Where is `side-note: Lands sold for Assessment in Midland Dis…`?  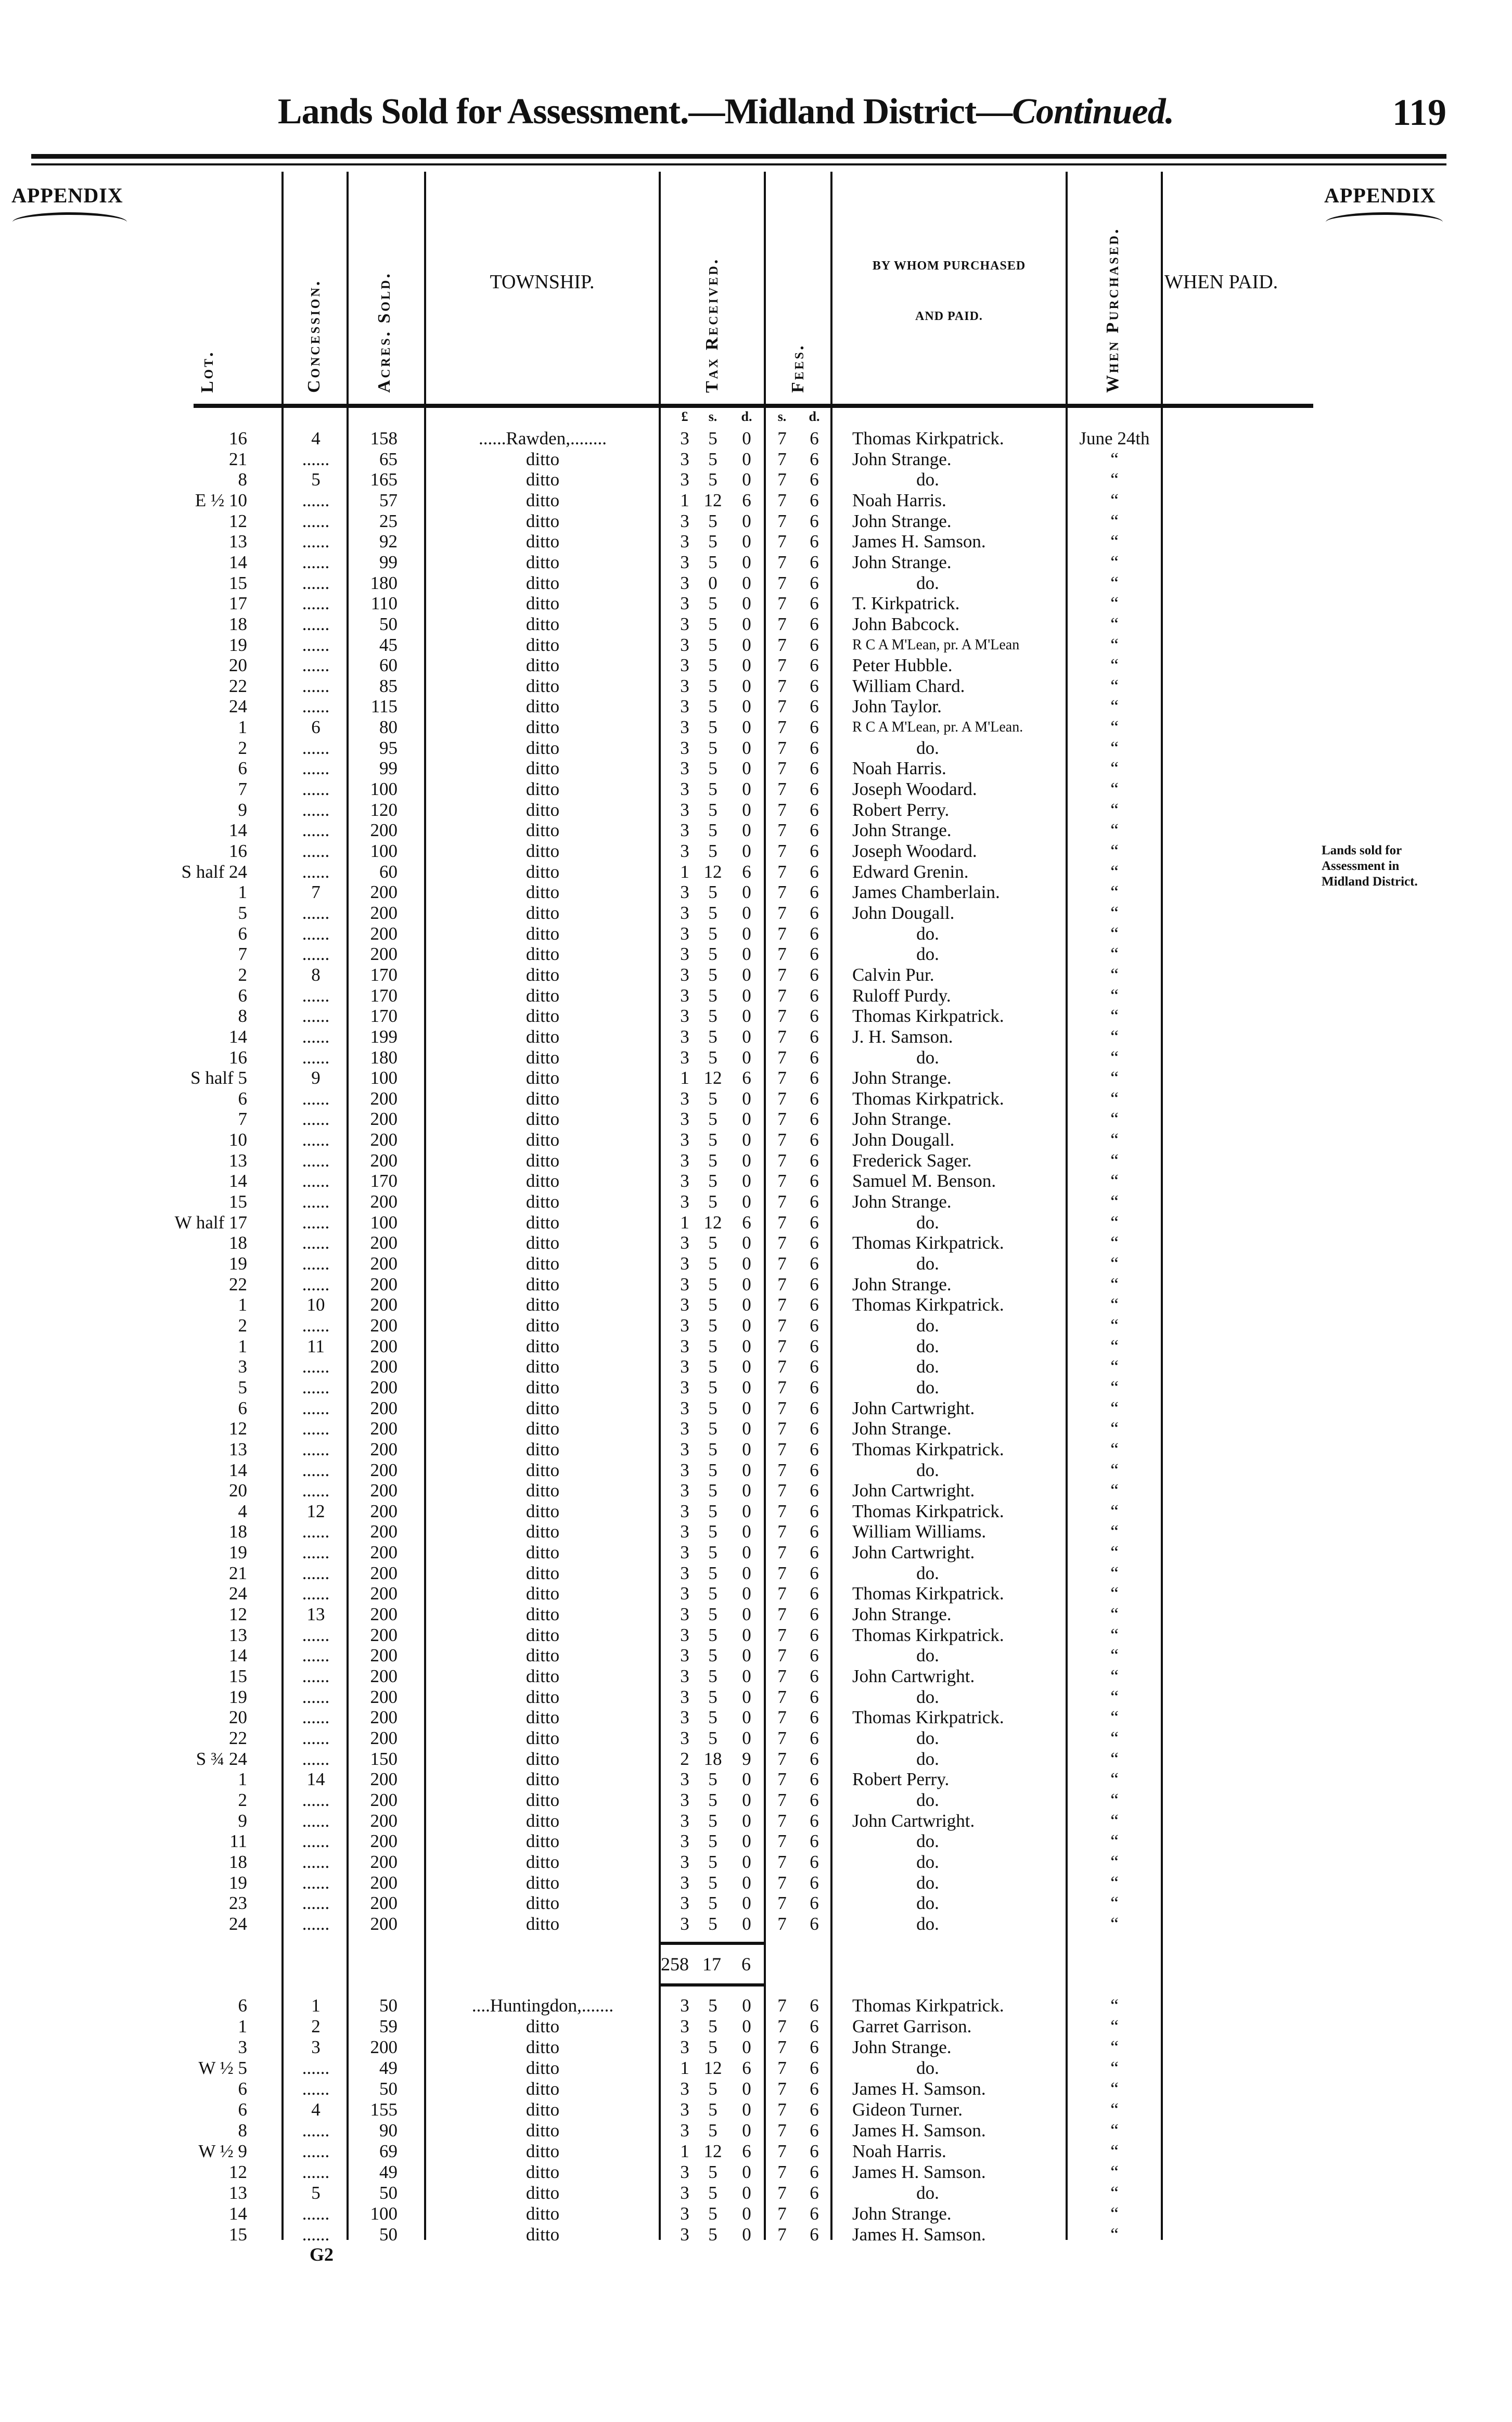 side-note: Lands sold for Assessment in Midland Dis… is located at coordinates (1370, 867).